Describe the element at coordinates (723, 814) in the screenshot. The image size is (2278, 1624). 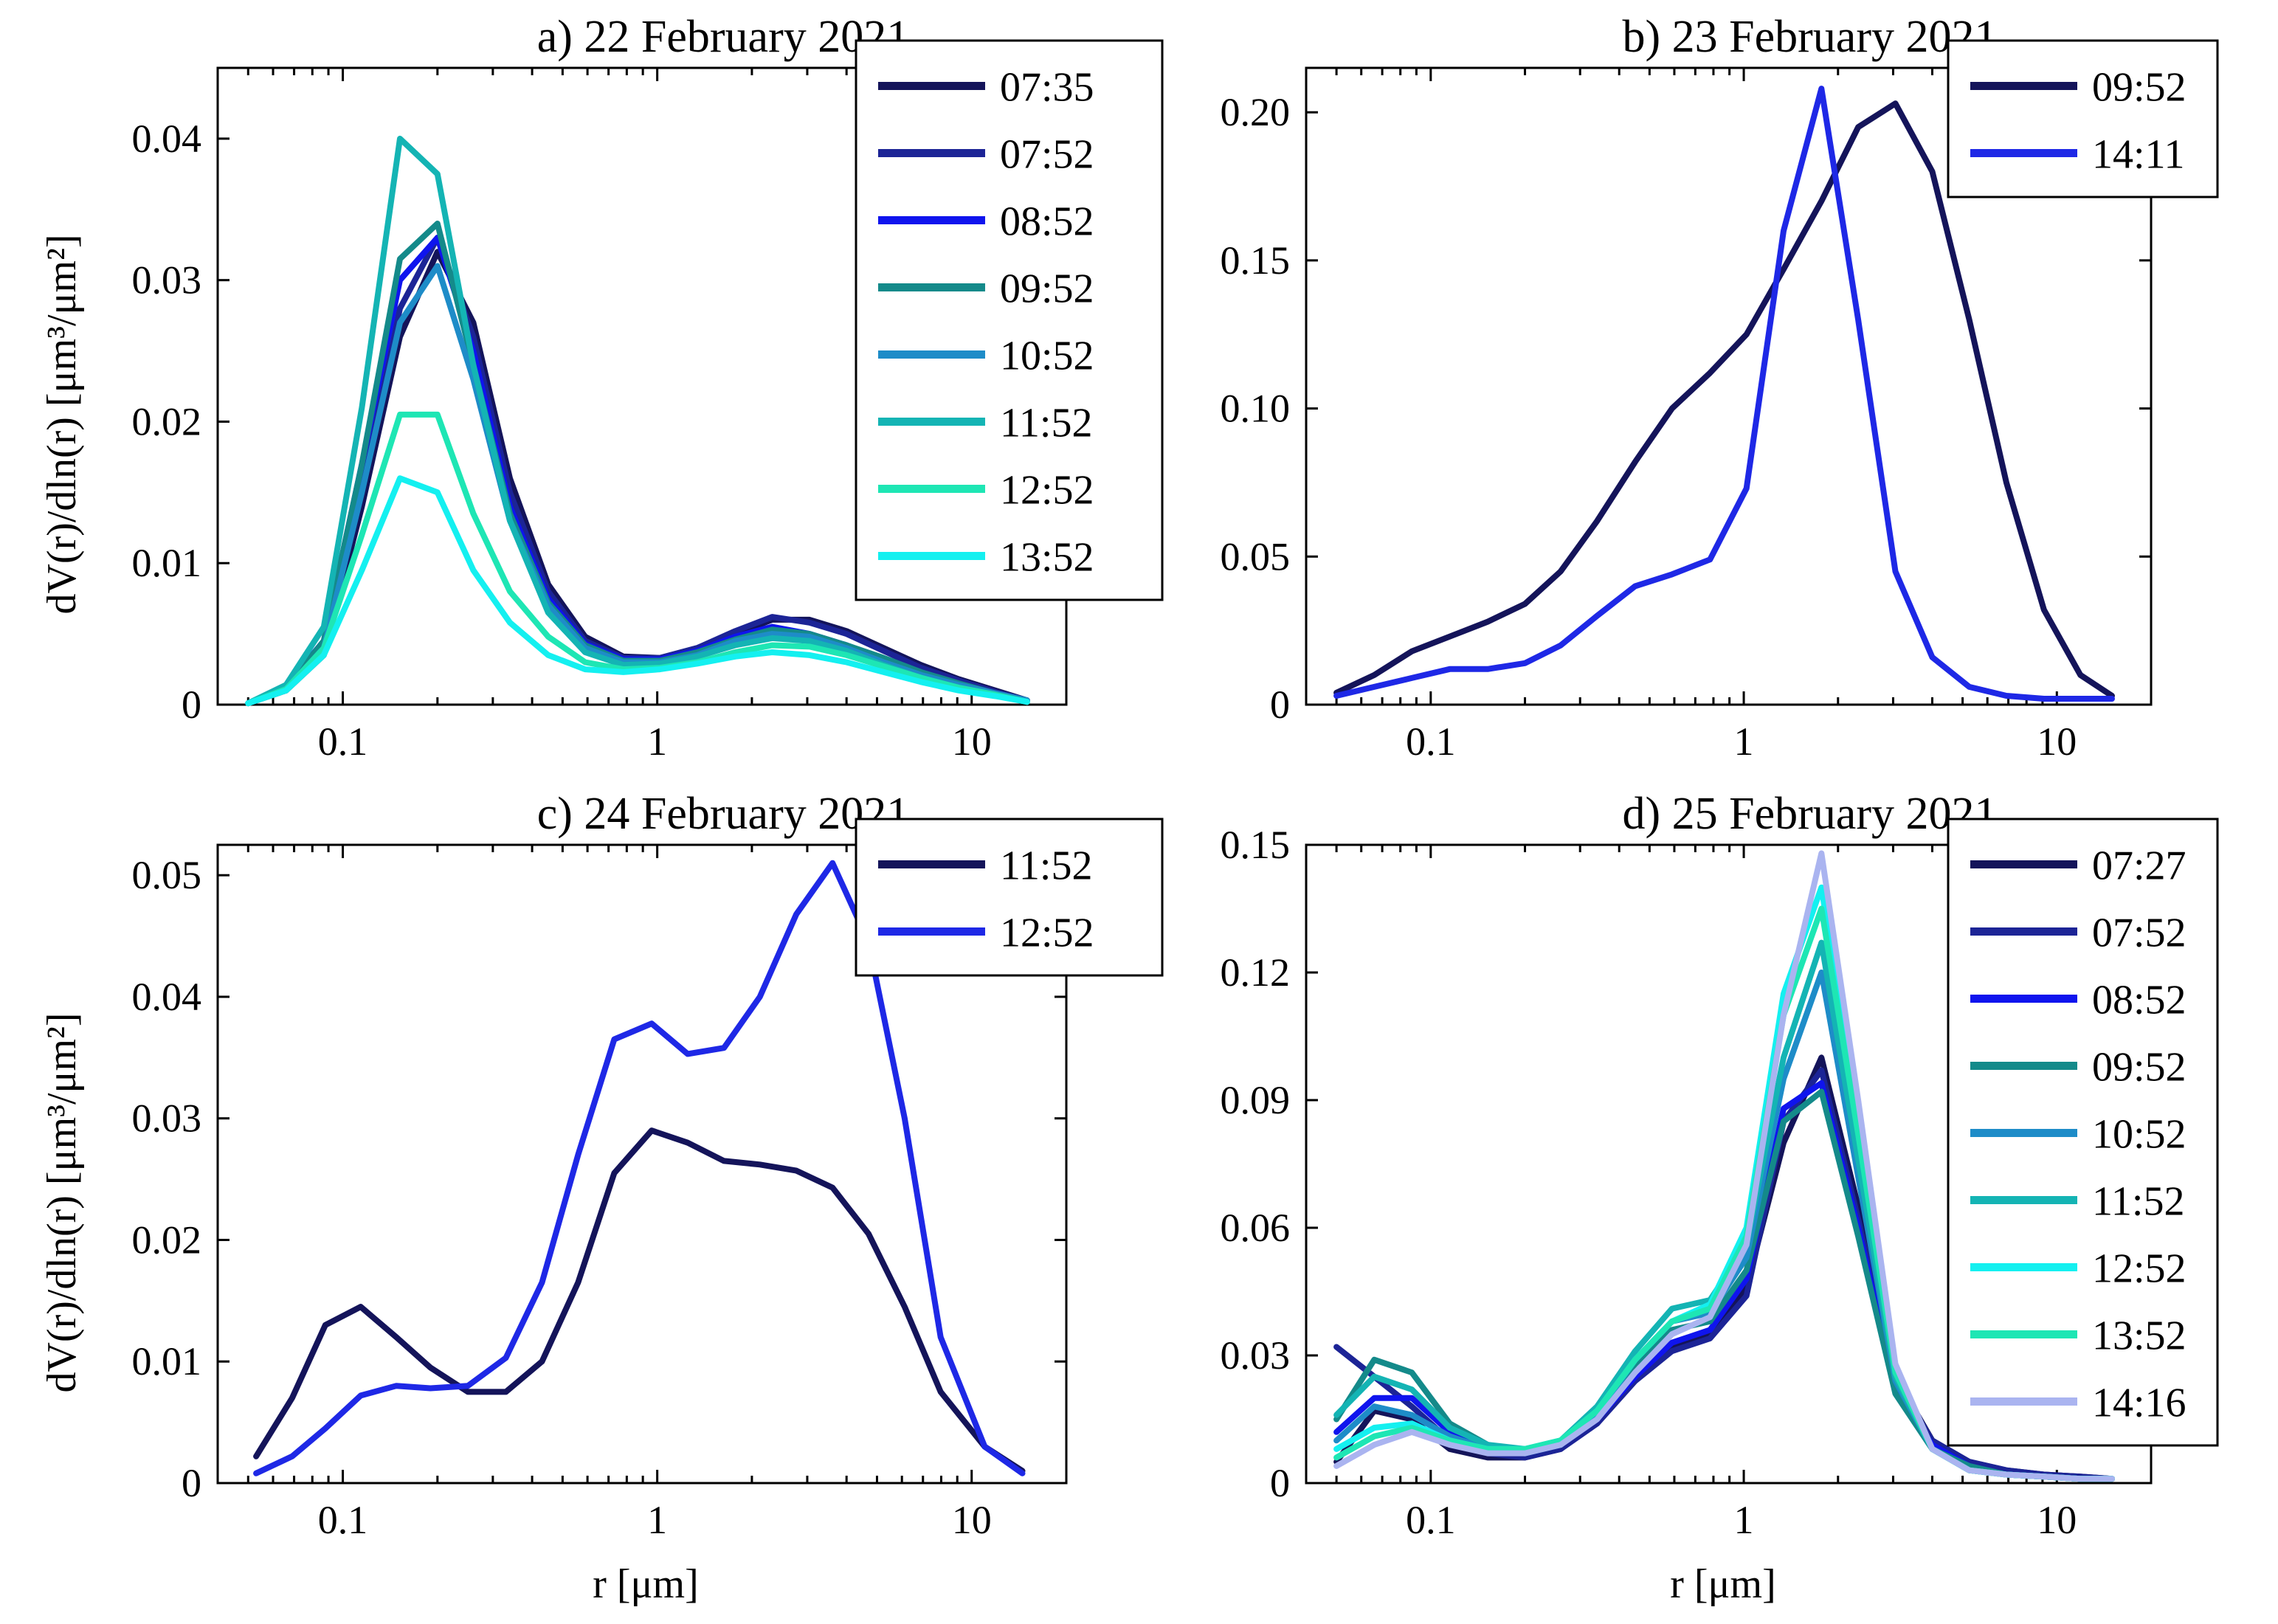
I see `panel-title: c) 24 February 2021` at that location.